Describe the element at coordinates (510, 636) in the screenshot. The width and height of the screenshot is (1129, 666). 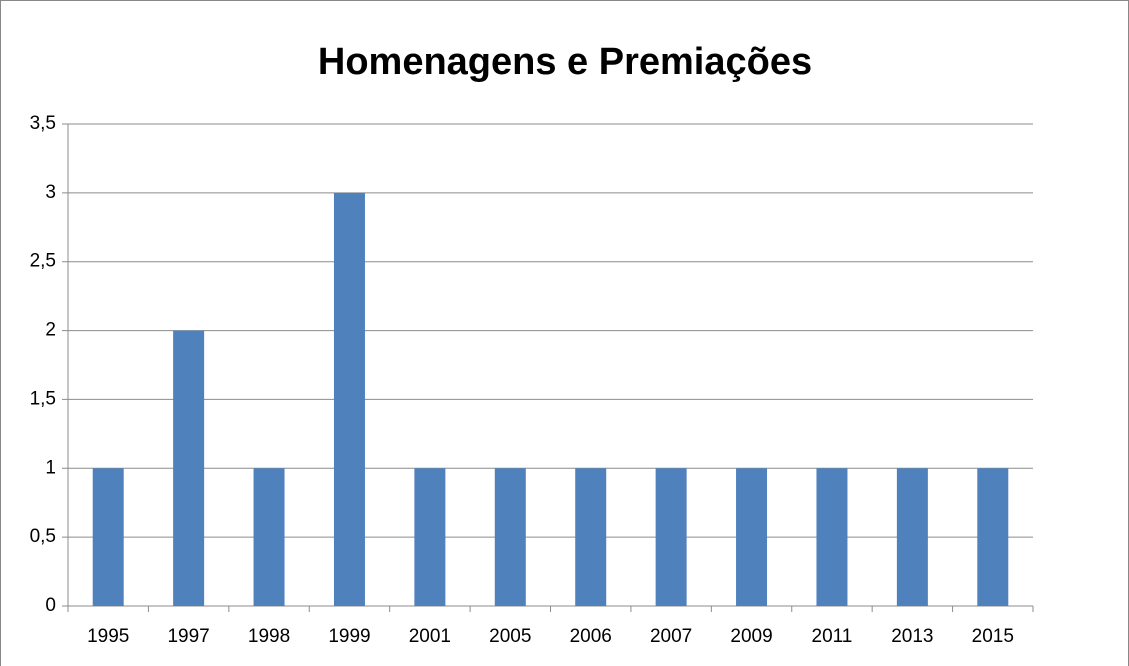
I see `x-tick-label: 2005` at that location.